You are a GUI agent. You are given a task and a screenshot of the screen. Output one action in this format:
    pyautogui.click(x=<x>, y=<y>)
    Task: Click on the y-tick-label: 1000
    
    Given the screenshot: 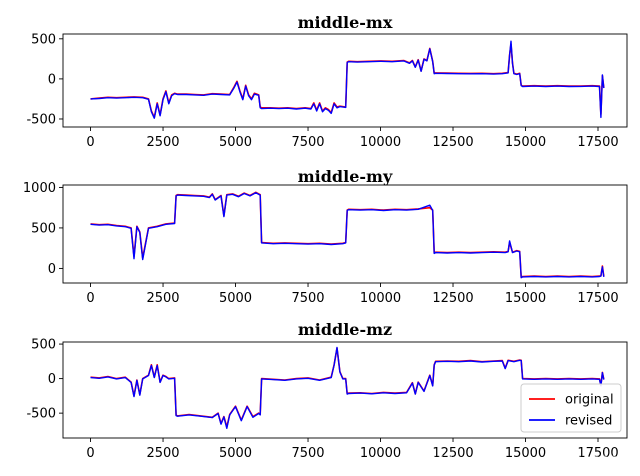 What is the action you would take?
    pyautogui.click(x=39, y=188)
    